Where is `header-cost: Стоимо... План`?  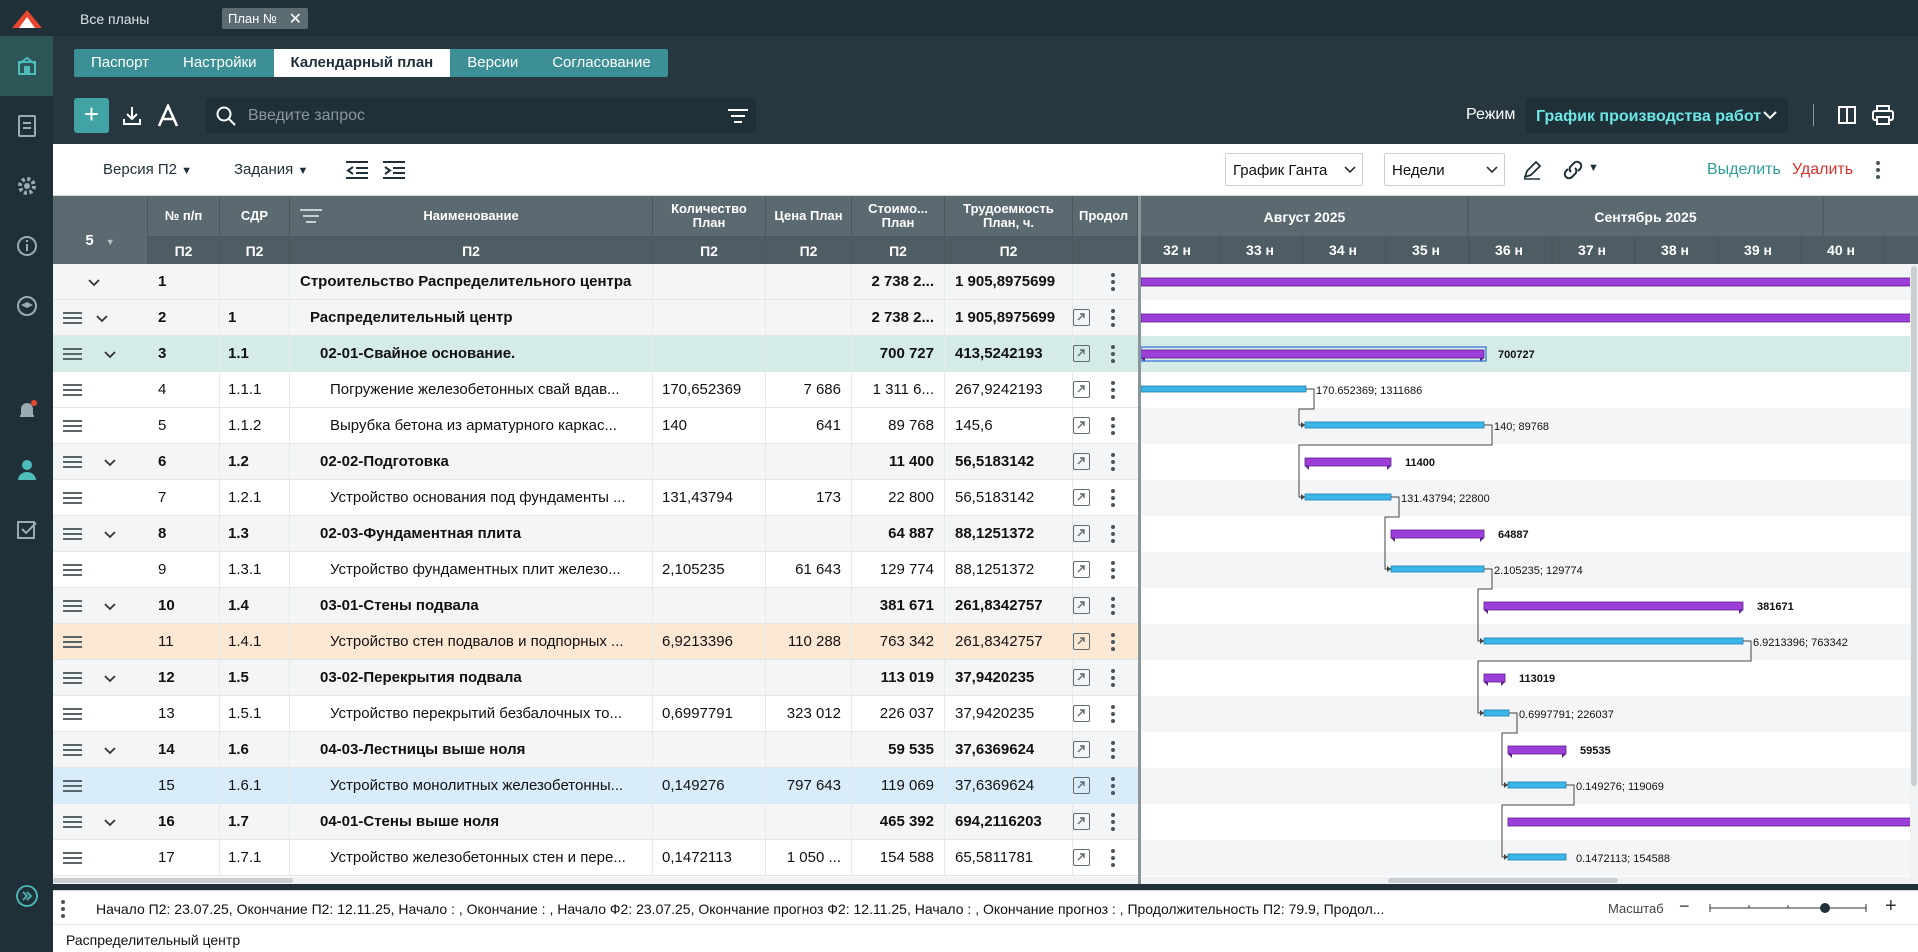 header-cost: Стоимо... План is located at coordinates (898, 216).